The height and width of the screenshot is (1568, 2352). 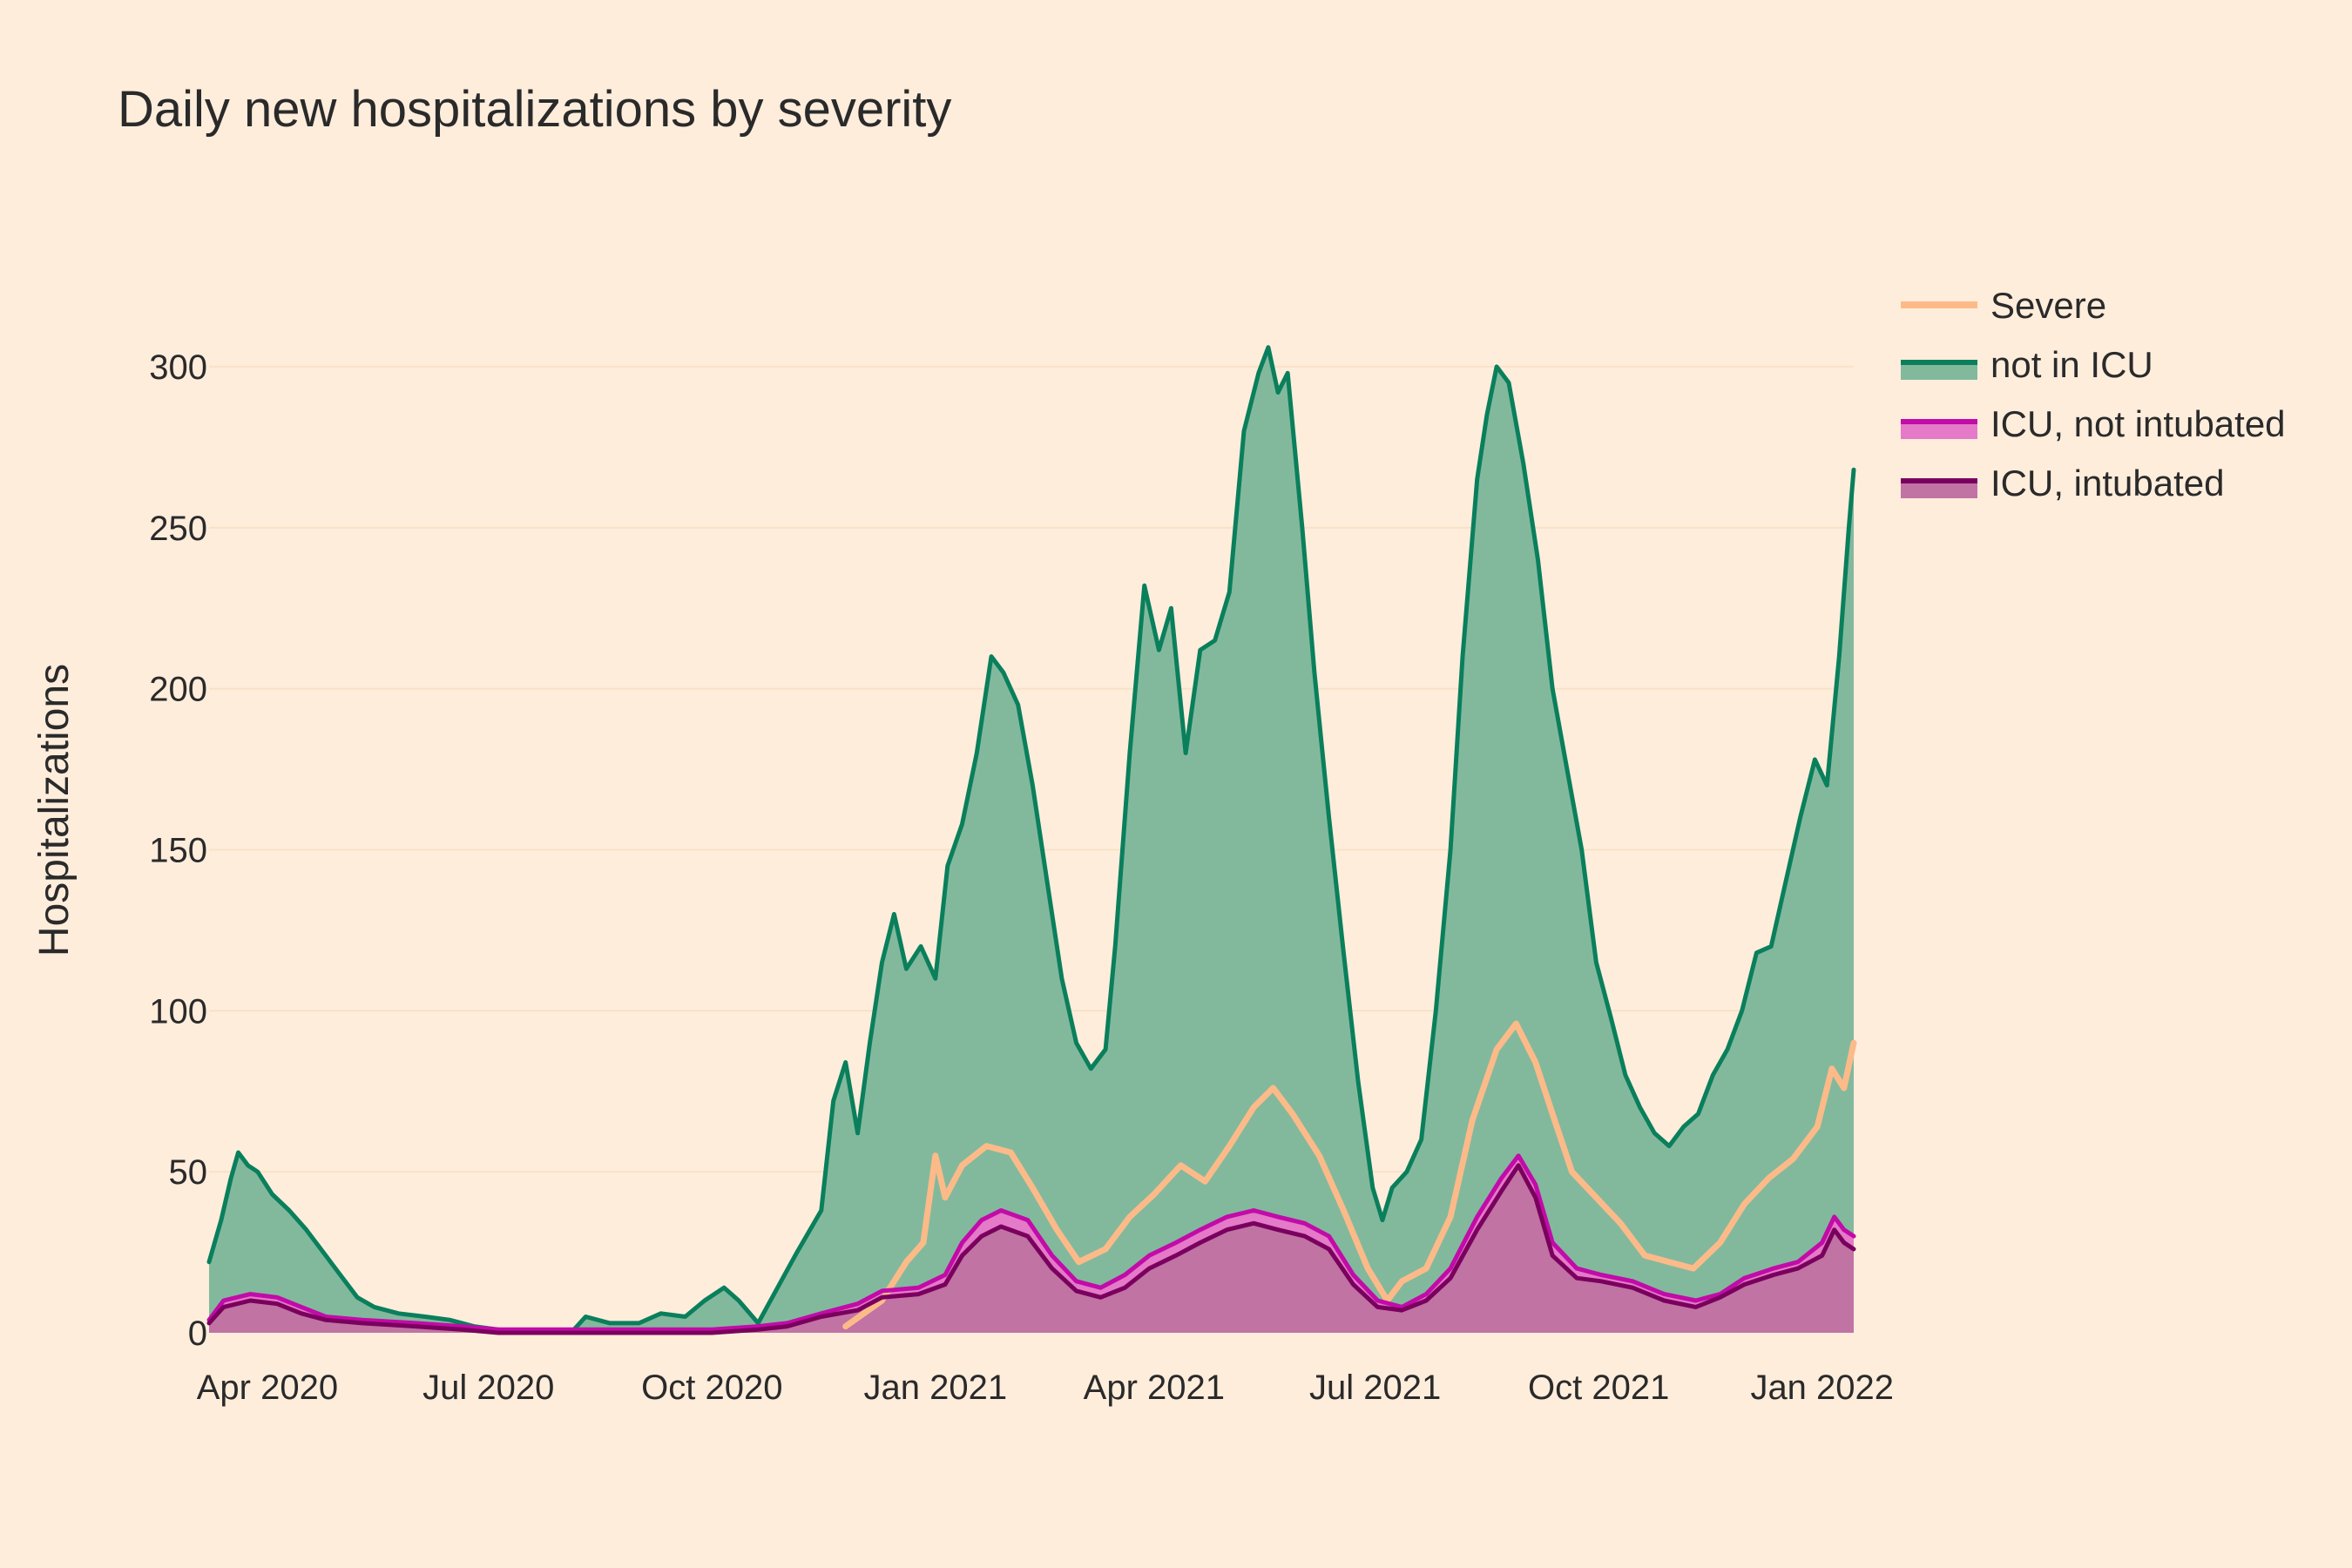 I want to click on legend-label-icu-not-intubated: ICU, not intubated, so click(x=2138, y=423).